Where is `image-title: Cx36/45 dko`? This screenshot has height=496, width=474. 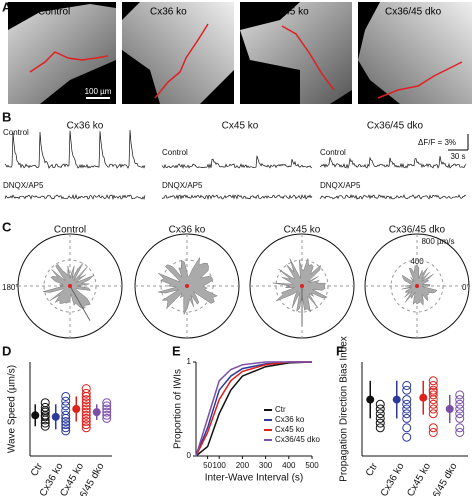 image-title: Cx36/45 dko is located at coordinates (413, 12).